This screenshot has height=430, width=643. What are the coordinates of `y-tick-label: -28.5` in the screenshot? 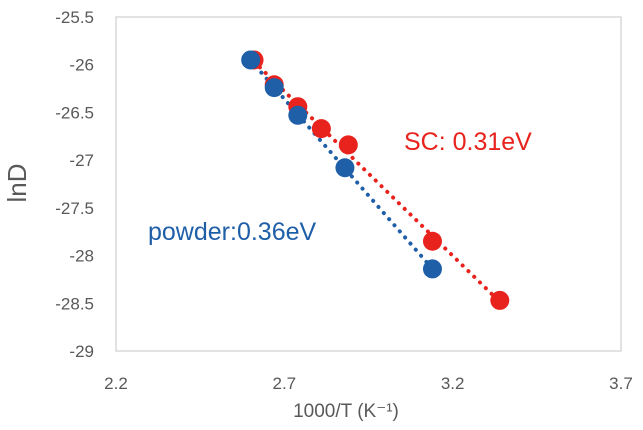 It's located at (74, 303).